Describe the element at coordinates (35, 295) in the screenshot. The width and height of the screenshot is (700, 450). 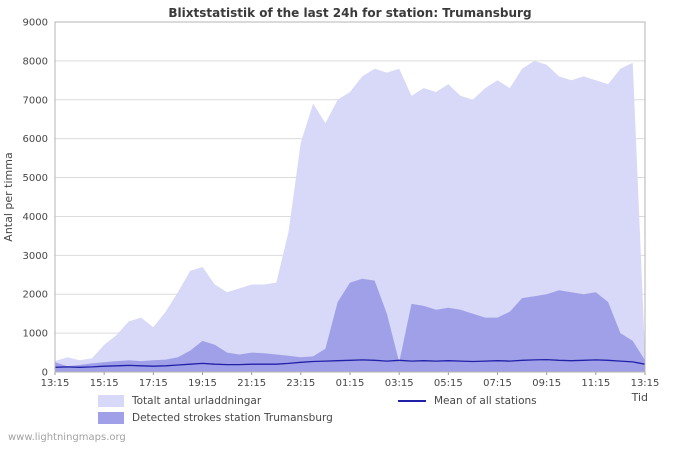
I see `y-tick-label: 2000` at that location.